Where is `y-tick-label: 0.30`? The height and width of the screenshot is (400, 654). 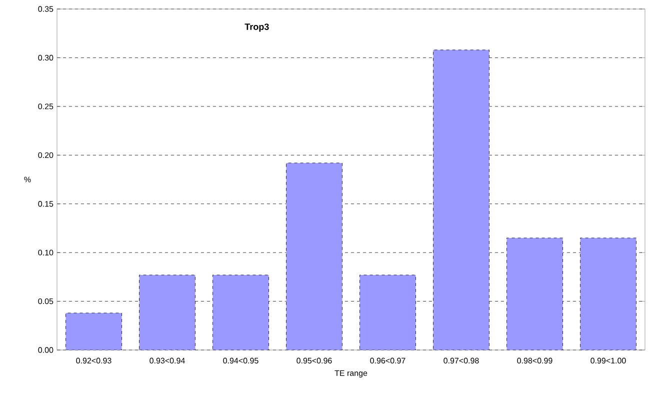 y-tick-label: 0.30 is located at coordinates (46, 57).